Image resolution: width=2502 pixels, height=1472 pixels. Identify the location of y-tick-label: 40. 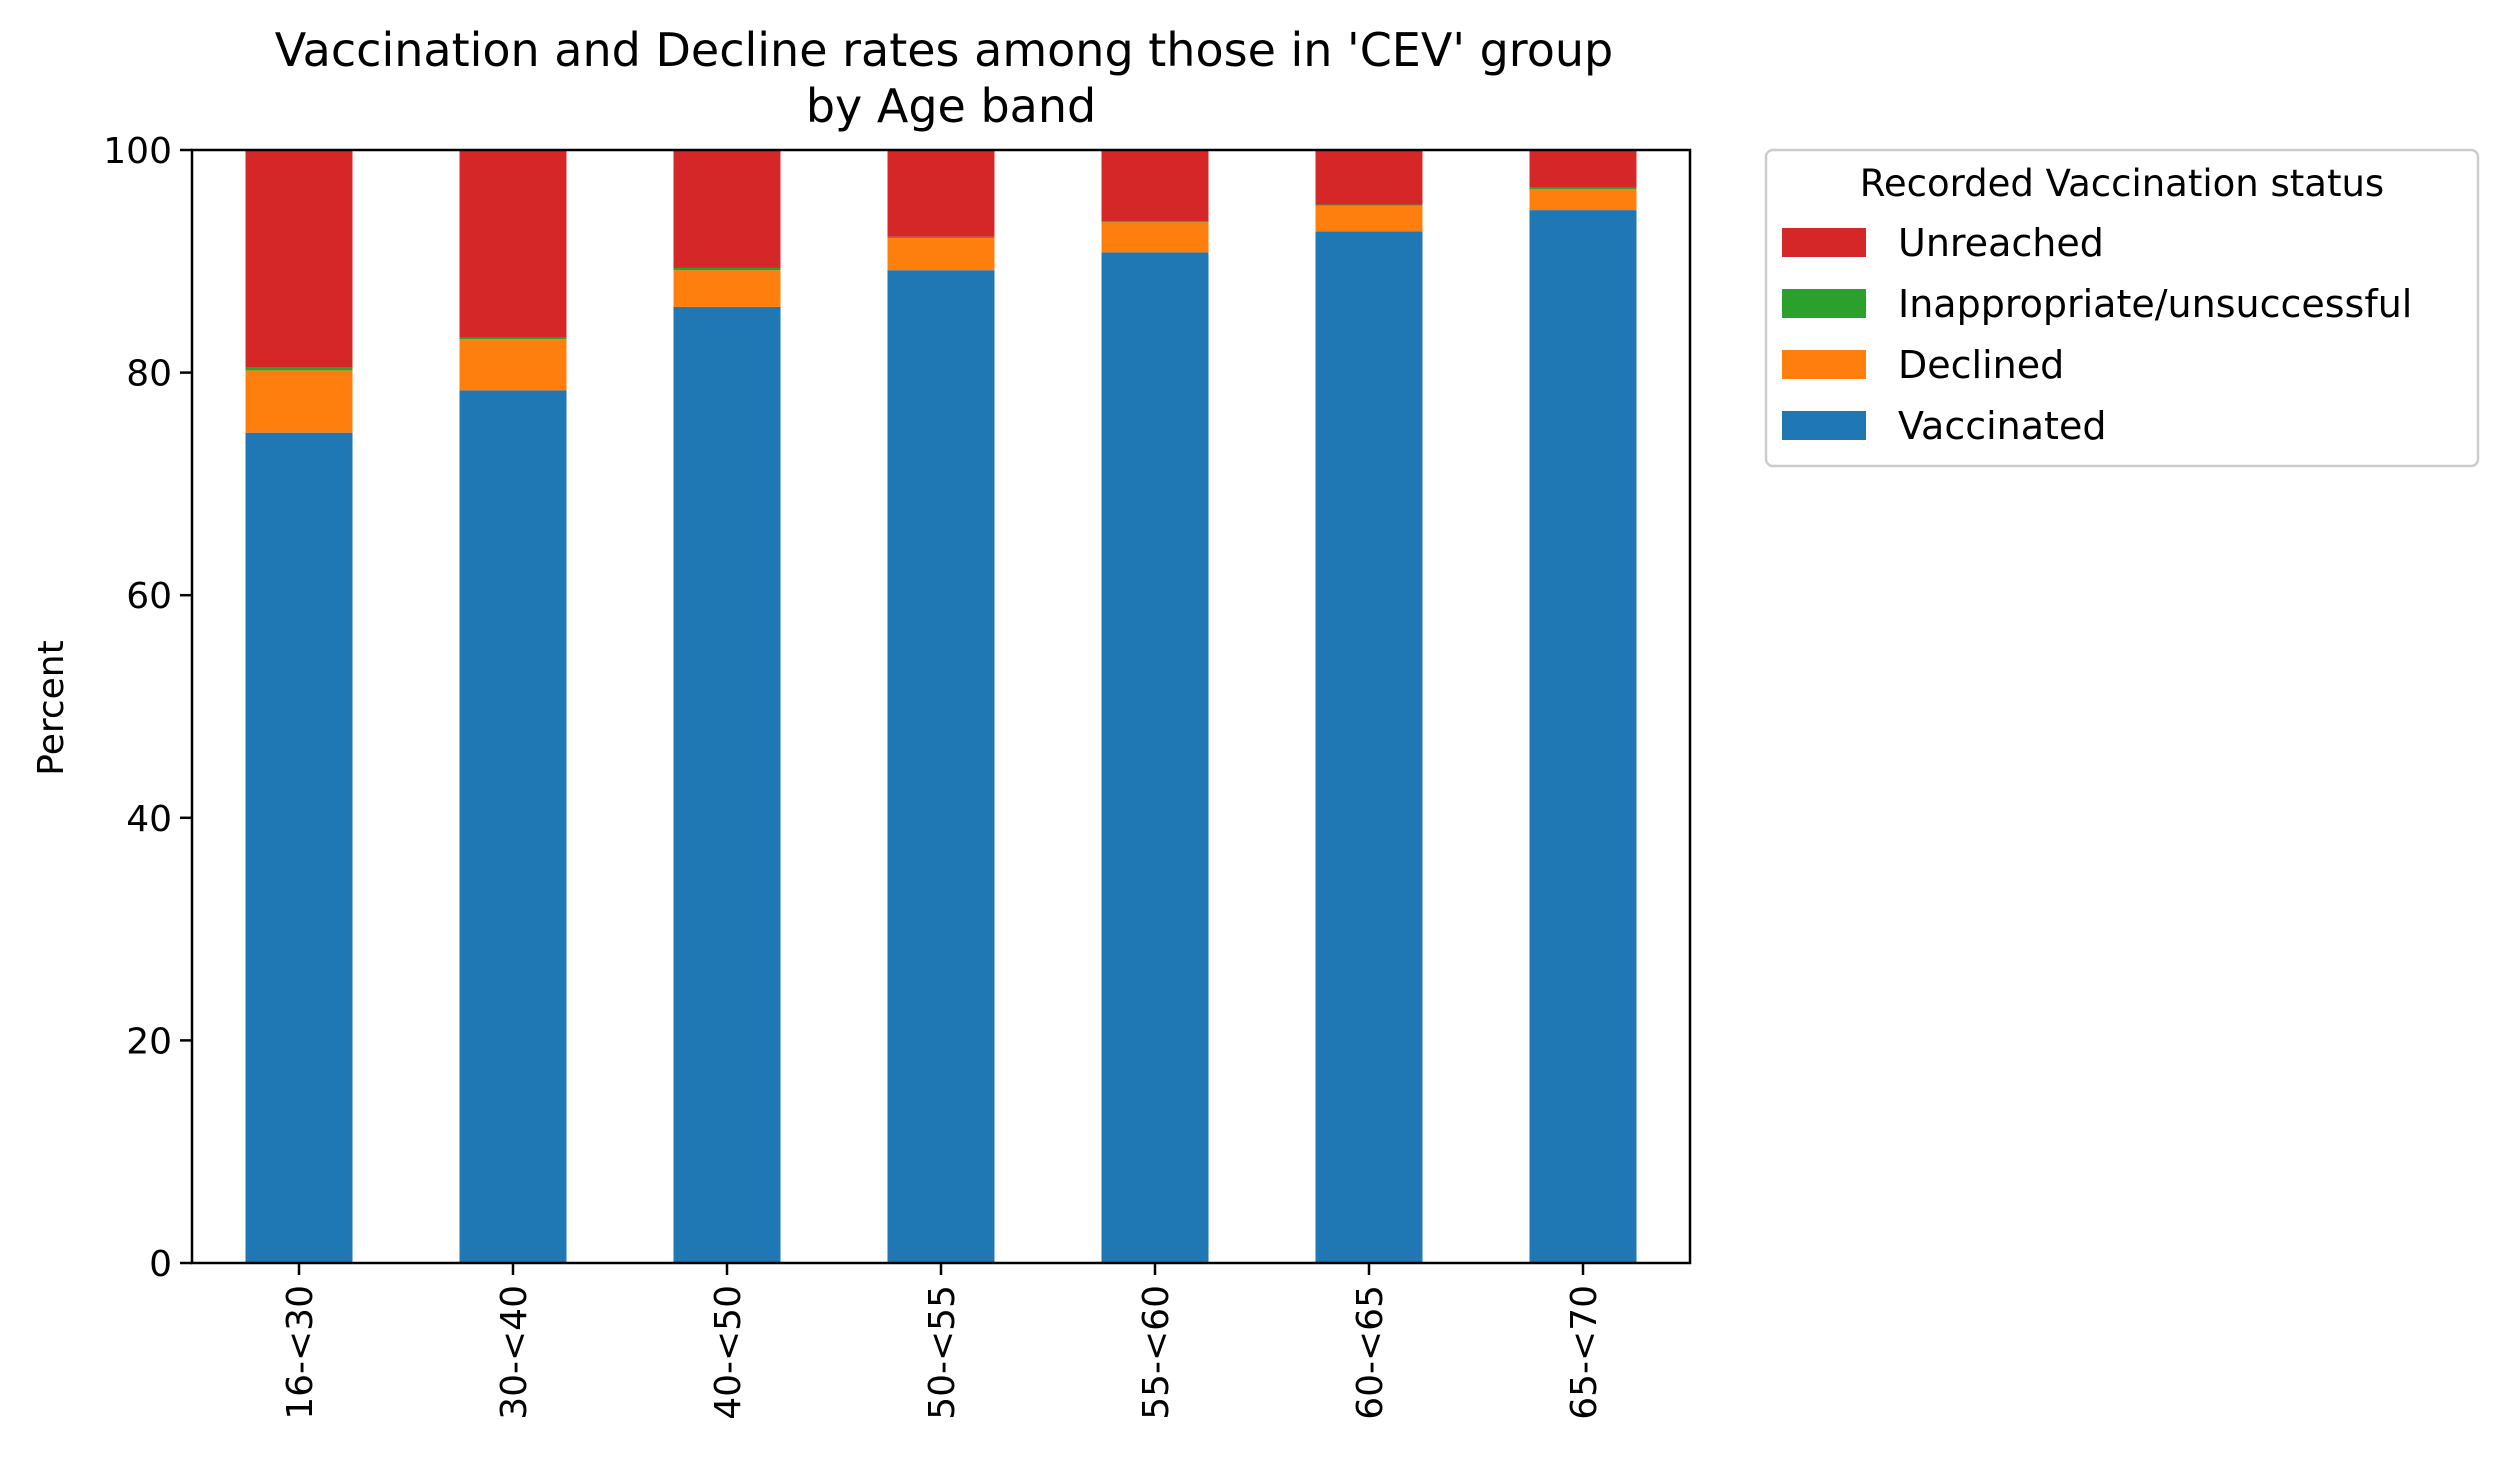
(149, 819).